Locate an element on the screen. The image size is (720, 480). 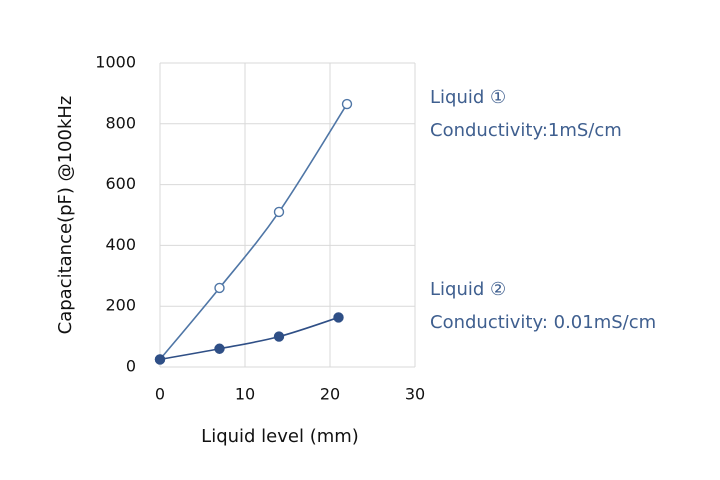
y-tick-label: 0 is located at coordinates (131, 366).